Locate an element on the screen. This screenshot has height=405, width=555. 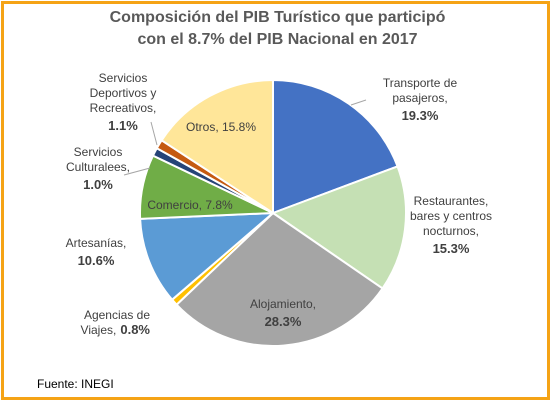
slice-label-2: Alojamiento, 28.3% is located at coordinates (283, 313).